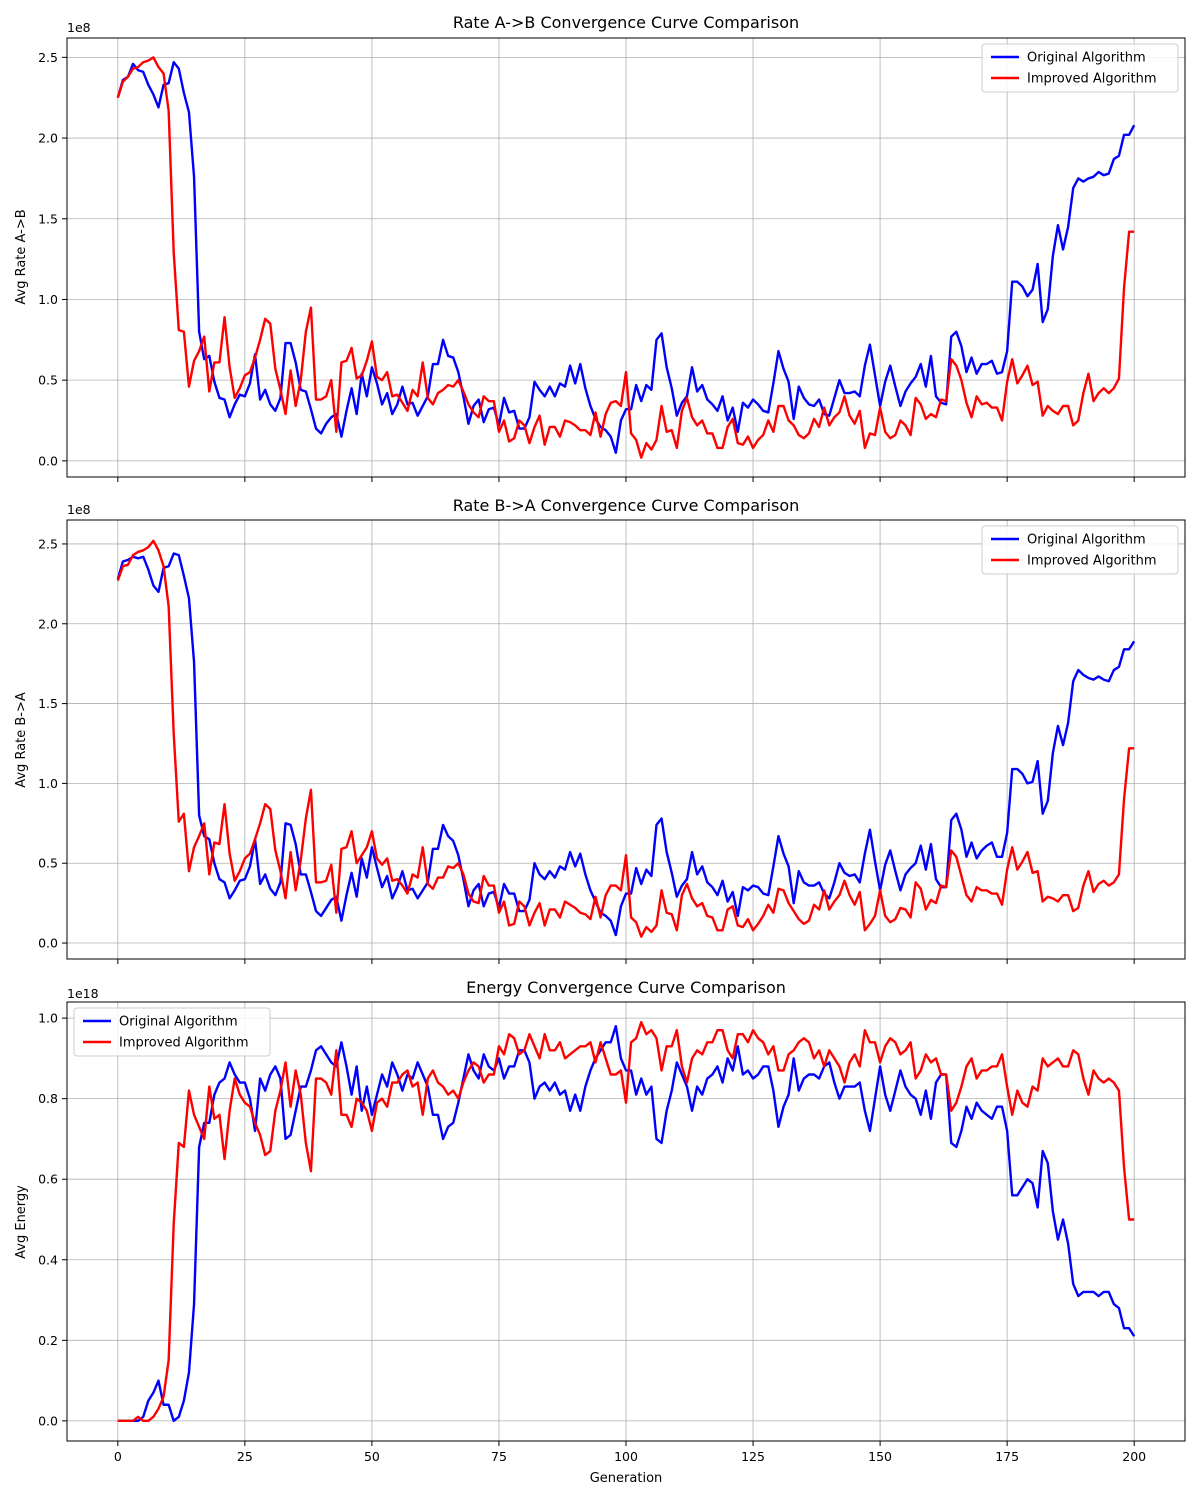  I want to click on chart-title: Rate B->A Convergence Curve Comparison, so click(626, 505).